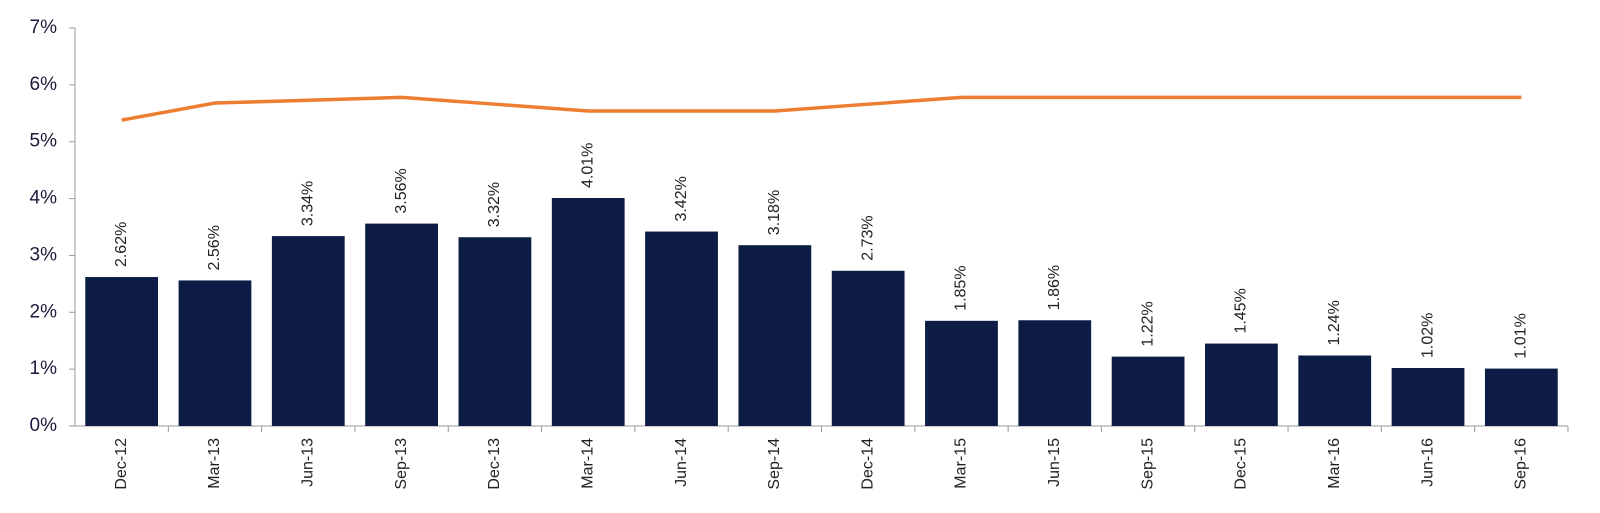  What do you see at coordinates (1054, 287) in the screenshot?
I see `data-label: 1.86%` at bounding box center [1054, 287].